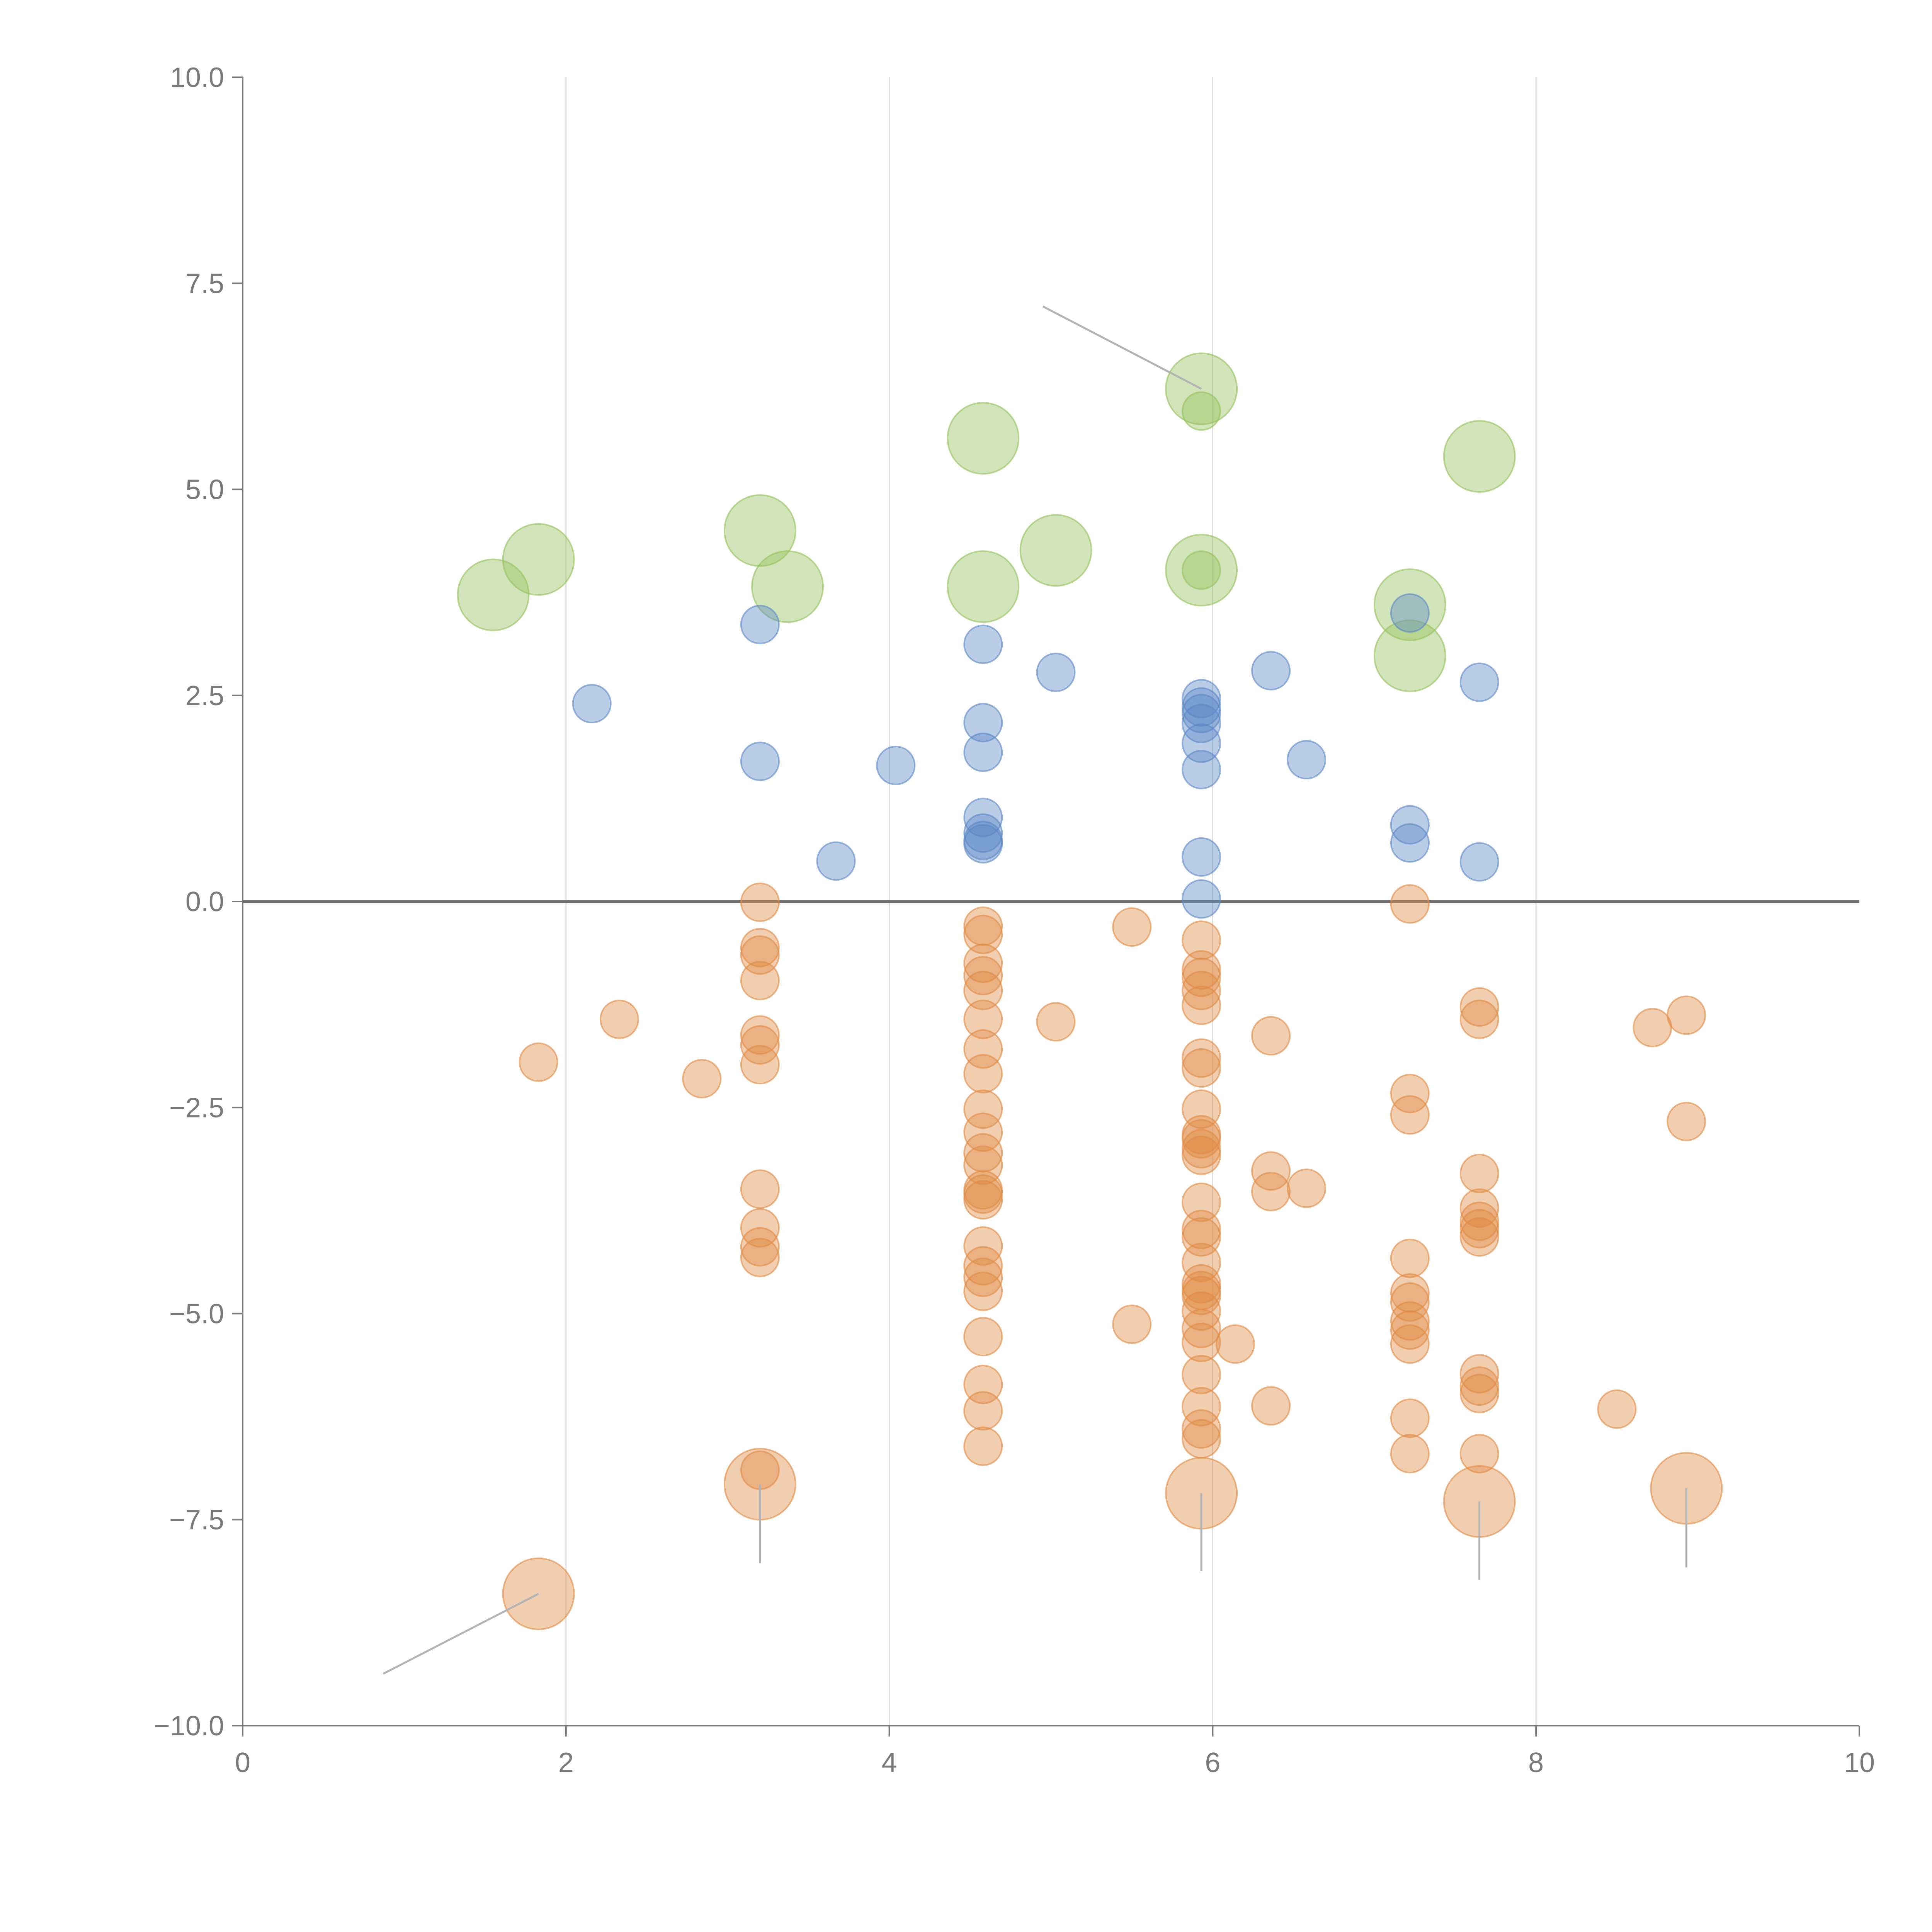 The image size is (1932, 1932). I want to click on y-tick-label: 5.0, so click(205, 489).